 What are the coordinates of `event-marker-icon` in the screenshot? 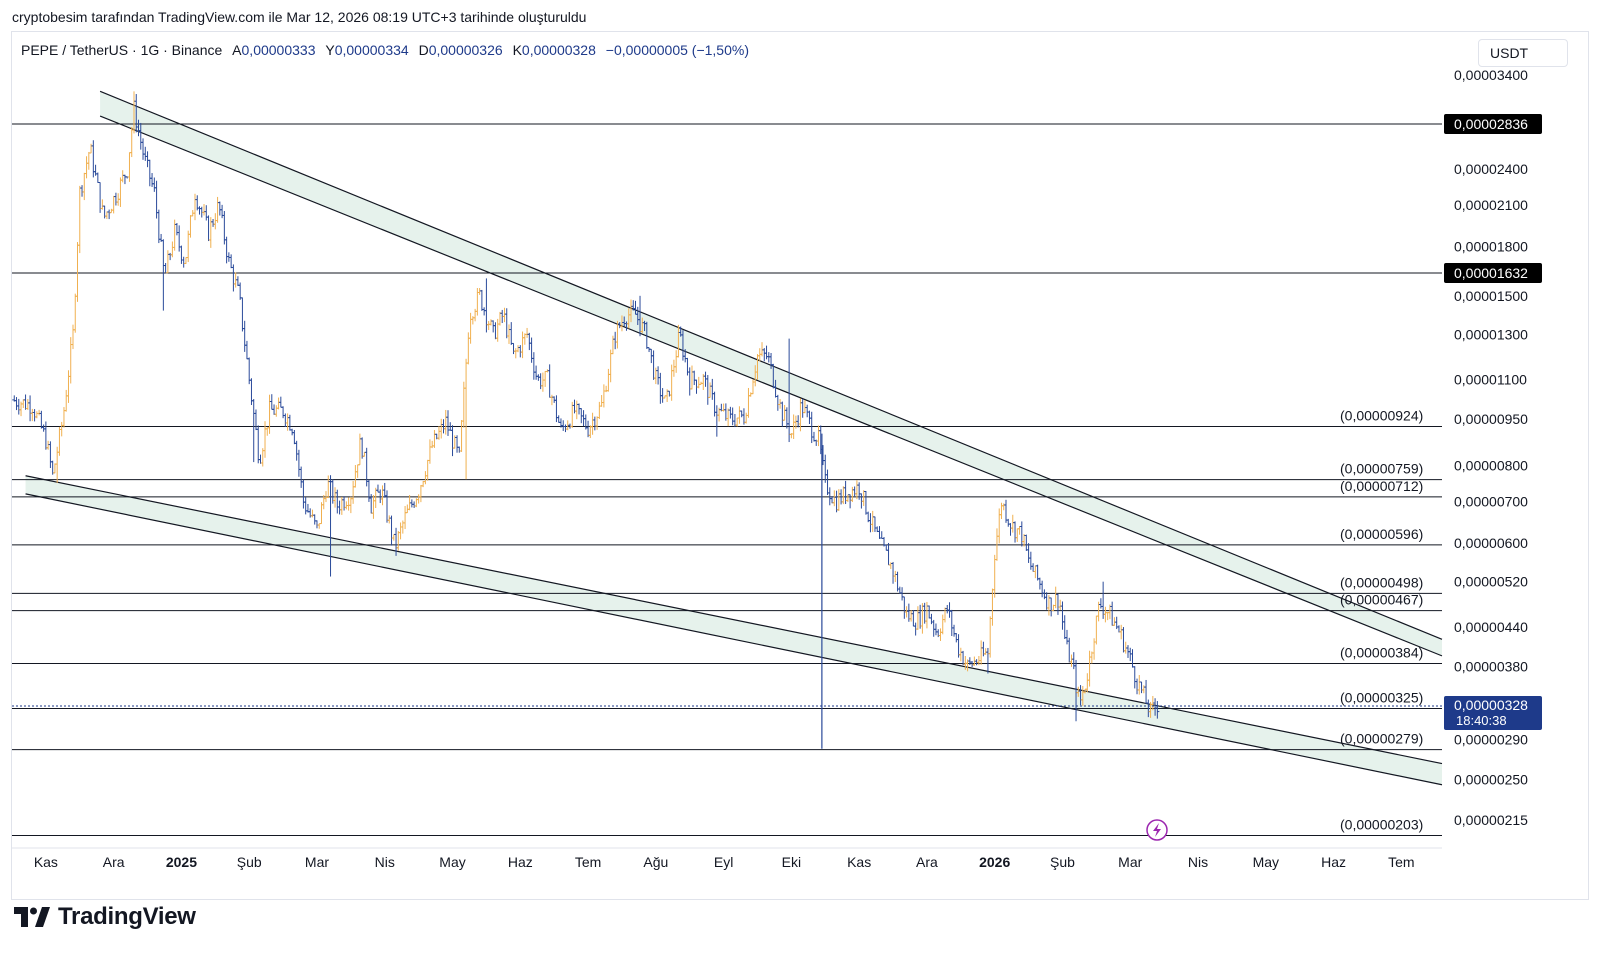 It's located at (1157, 830).